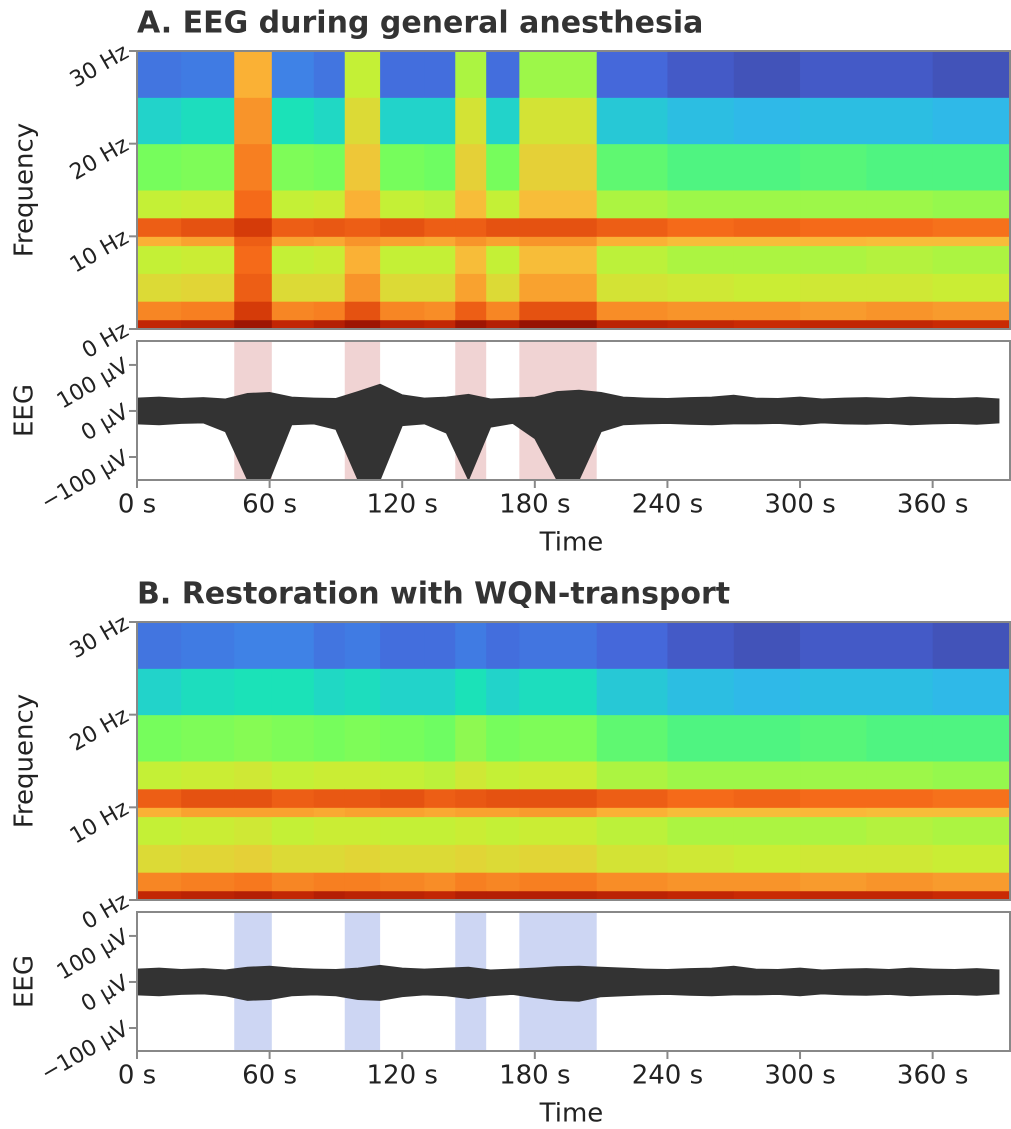 The image size is (1011, 1129). Describe the element at coordinates (25, 761) in the screenshot. I see `y-axis-label: Frequency` at that location.